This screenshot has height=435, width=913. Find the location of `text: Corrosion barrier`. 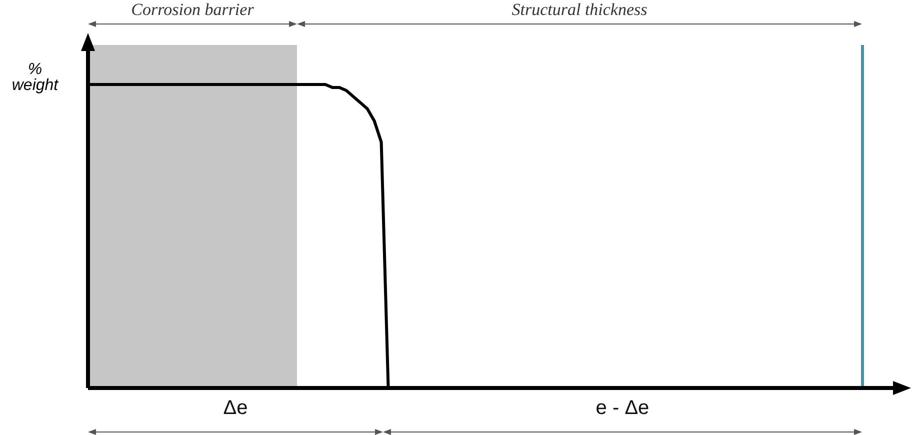

text: Corrosion barrier is located at coordinates (192, 10).